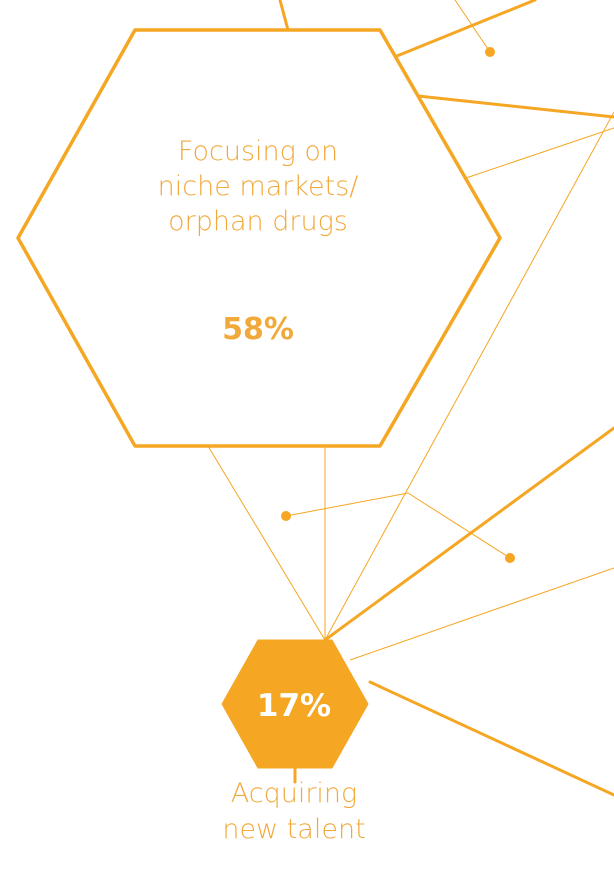 This screenshot has height=885, width=614. What do you see at coordinates (490, 52) in the screenshot?
I see `dot-top-right` at bounding box center [490, 52].